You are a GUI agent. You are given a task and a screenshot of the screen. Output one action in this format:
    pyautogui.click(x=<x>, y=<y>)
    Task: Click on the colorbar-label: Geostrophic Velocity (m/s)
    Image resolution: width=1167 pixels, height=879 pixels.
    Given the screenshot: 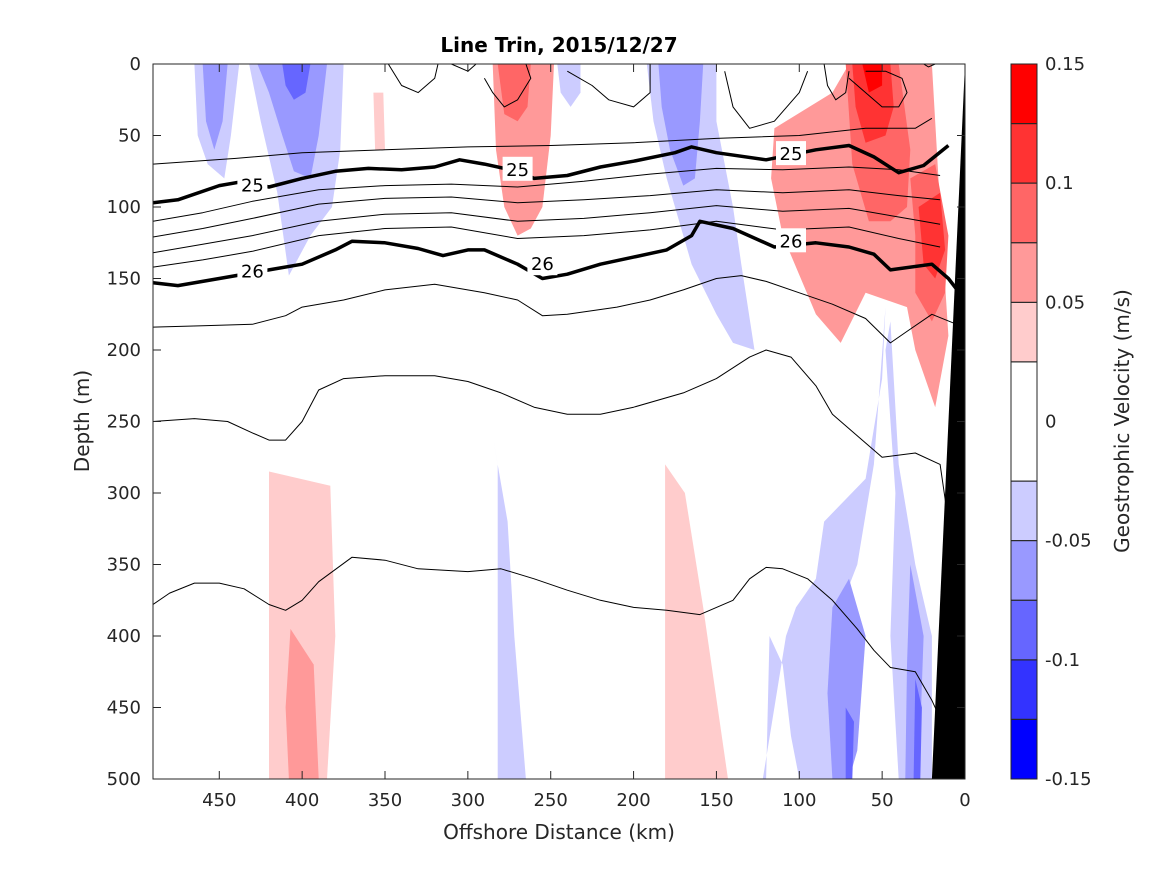 What is the action you would take?
    pyautogui.click(x=1122, y=421)
    